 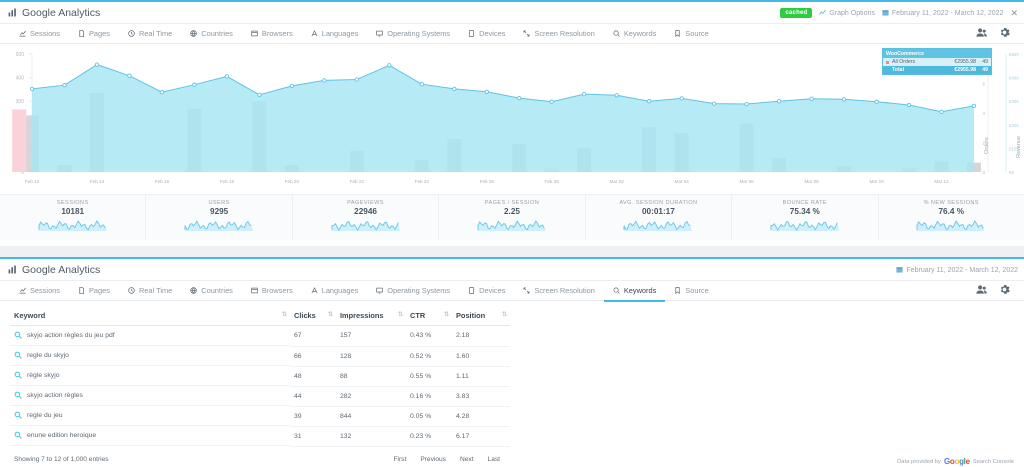 What do you see at coordinates (340, 290) in the screenshot?
I see `tab-label: Languages` at bounding box center [340, 290].